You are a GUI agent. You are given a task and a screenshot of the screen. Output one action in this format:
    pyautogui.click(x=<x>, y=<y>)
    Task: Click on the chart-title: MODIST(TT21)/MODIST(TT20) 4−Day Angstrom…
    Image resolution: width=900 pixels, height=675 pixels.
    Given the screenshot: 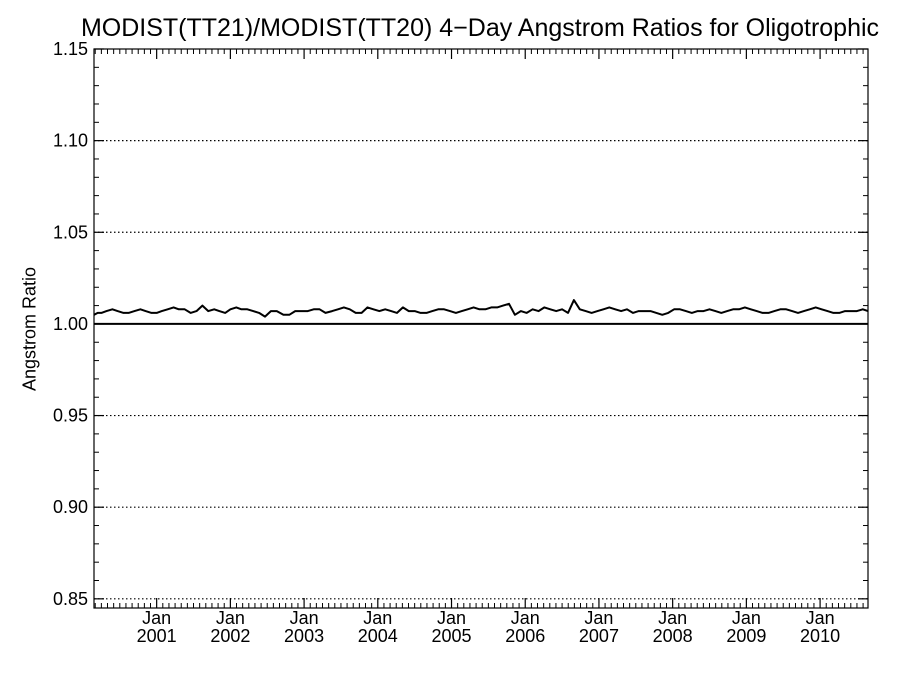 What is the action you would take?
    pyautogui.click(x=480, y=28)
    